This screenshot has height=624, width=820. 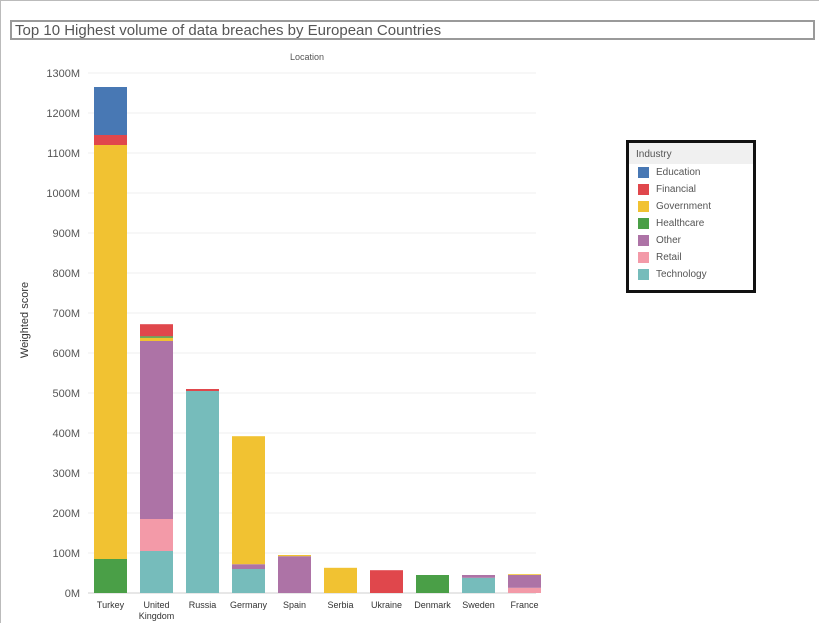 I want to click on y-tick-label: 300M, so click(x=66, y=474).